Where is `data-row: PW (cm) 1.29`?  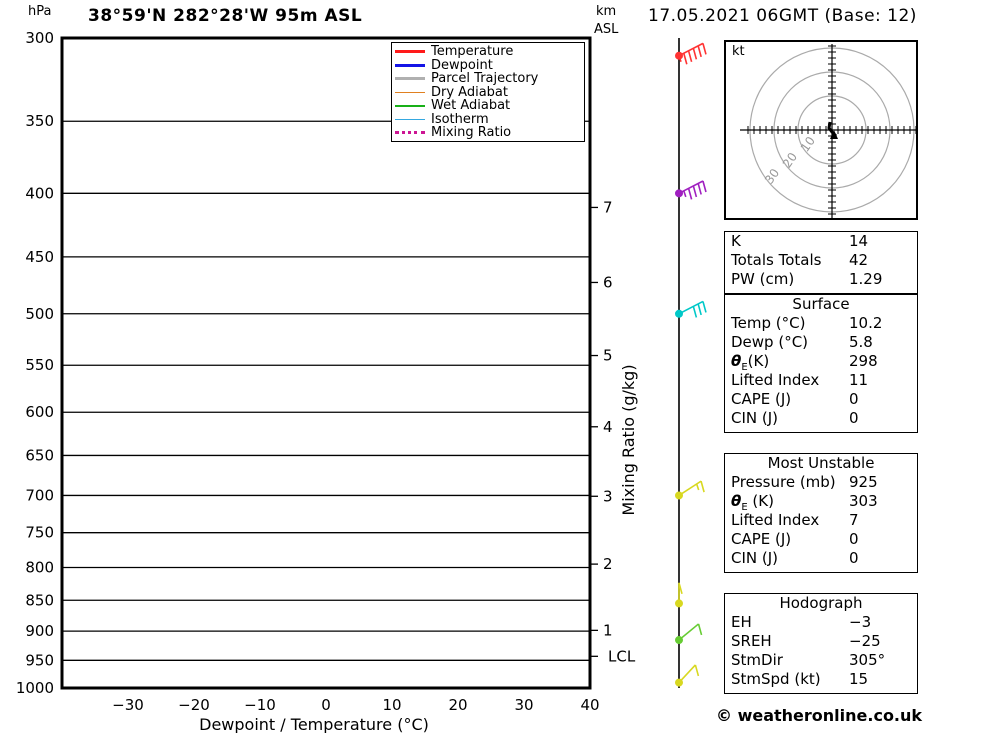 data-row: PW (cm) 1.29 is located at coordinates (821, 279).